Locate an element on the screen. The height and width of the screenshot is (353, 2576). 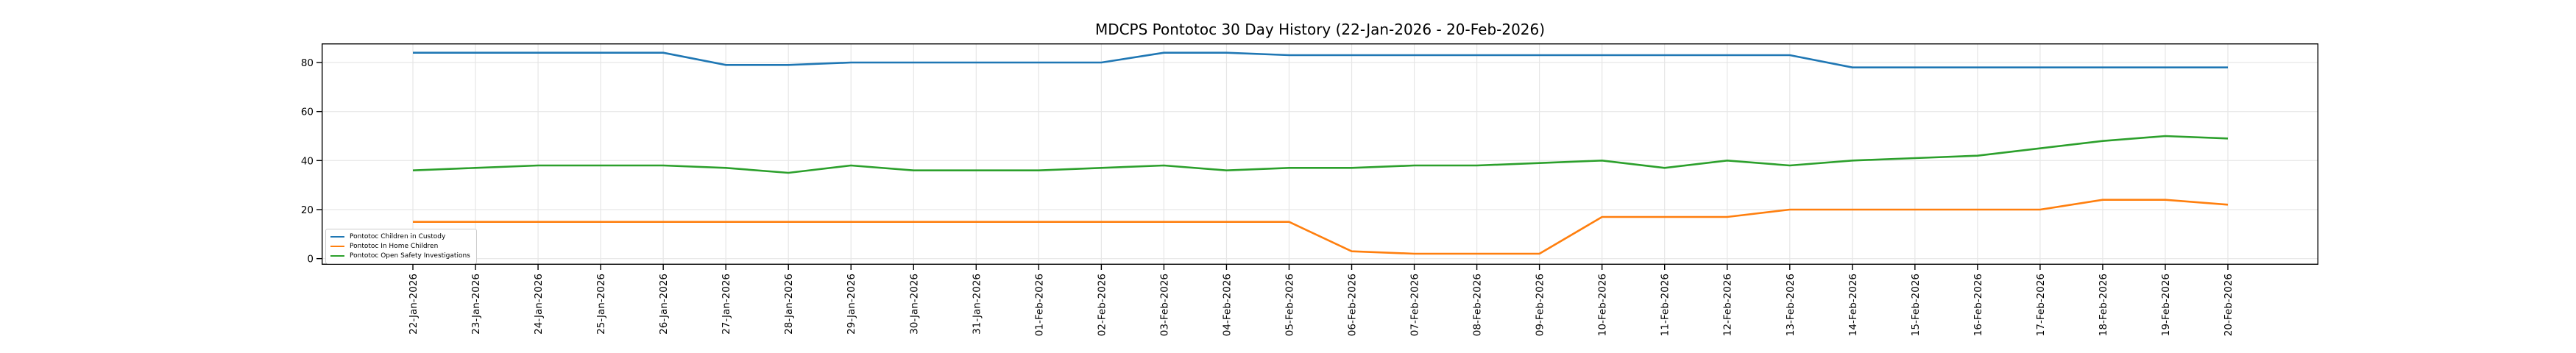
y-tick-labels: 0 20 40 60 80 is located at coordinates (307, 161).